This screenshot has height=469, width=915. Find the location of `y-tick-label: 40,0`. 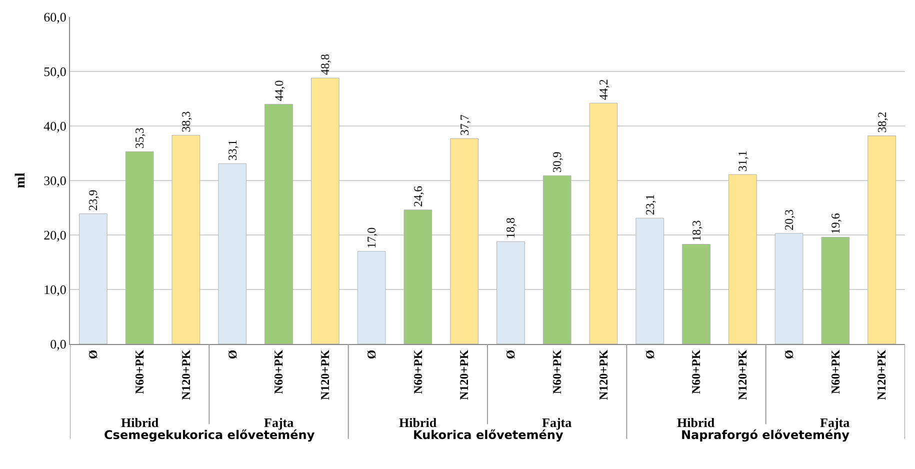

y-tick-label: 40,0 is located at coordinates (55, 126).